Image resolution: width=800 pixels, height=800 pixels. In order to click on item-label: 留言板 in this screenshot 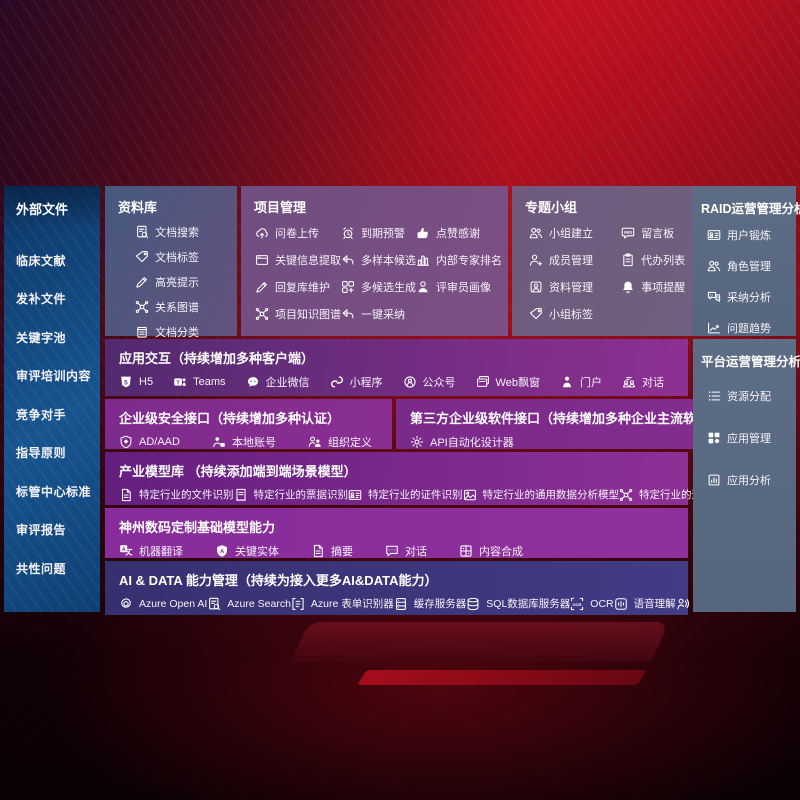, I will do `click(658, 234)`.